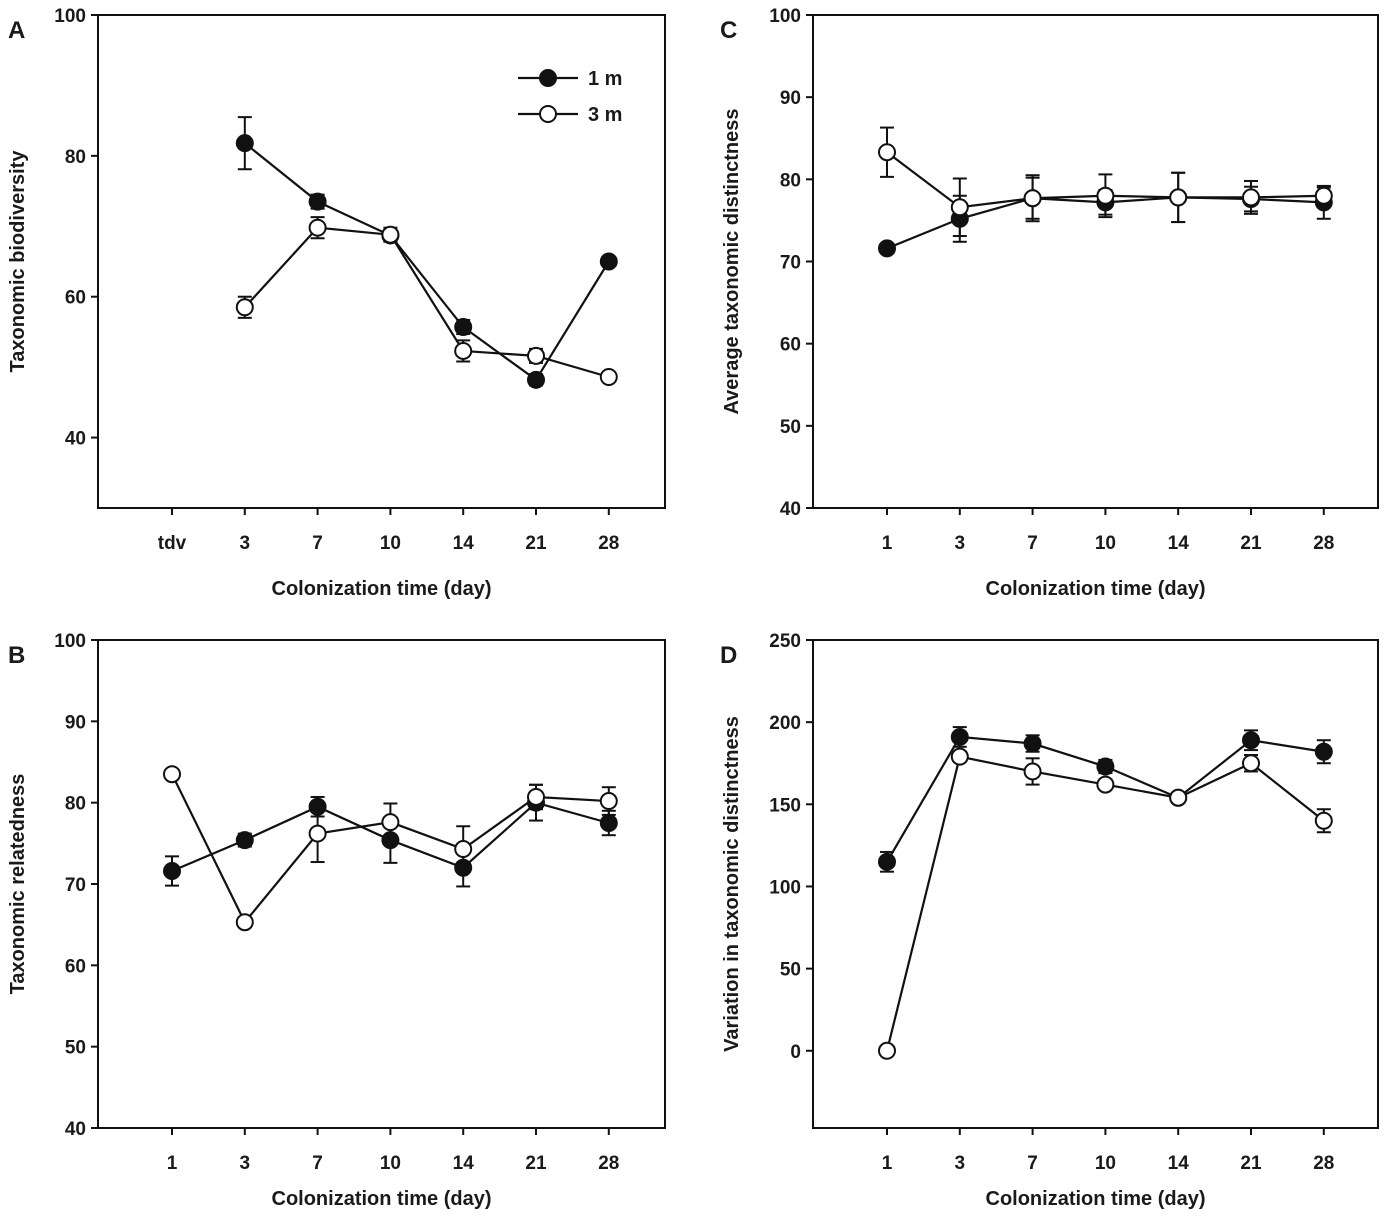 The width and height of the screenshot is (1400, 1214). I want to click on legend-label: 3 m, so click(605, 115).